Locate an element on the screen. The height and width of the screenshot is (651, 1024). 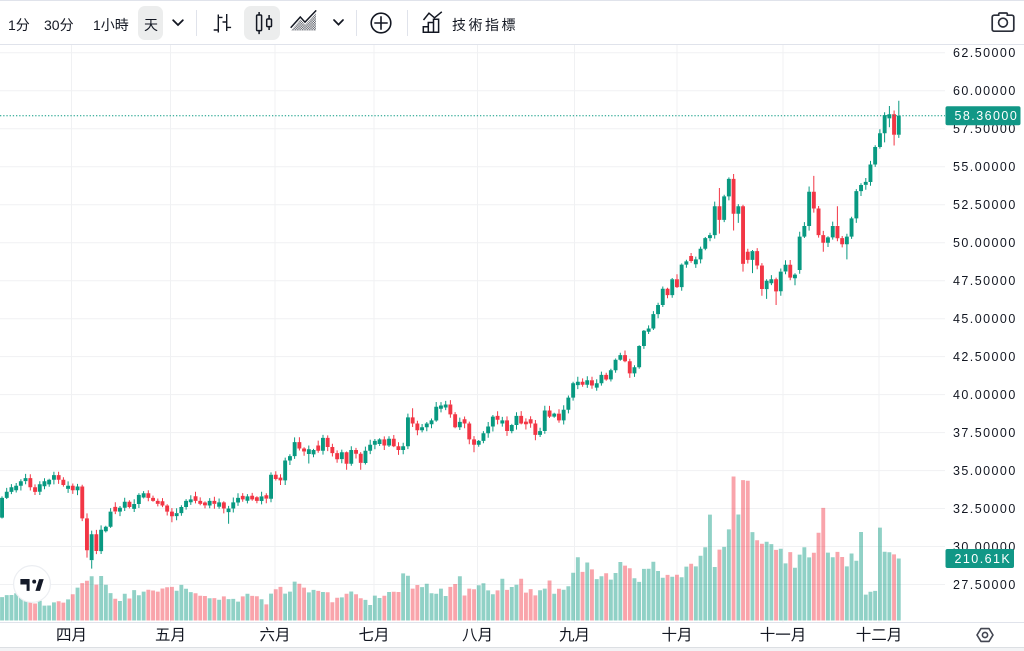
svg-text: 十二月 is located at coordinates (879, 635).